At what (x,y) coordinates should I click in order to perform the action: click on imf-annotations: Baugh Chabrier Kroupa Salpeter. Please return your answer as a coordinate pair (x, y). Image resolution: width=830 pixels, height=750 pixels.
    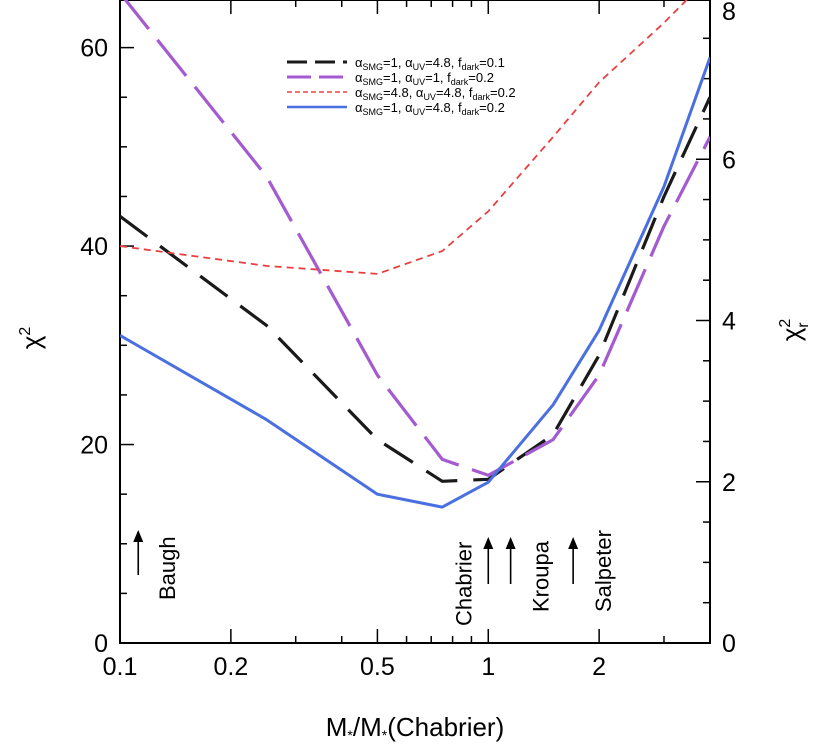
    Looking at the image, I should click on (374, 578).